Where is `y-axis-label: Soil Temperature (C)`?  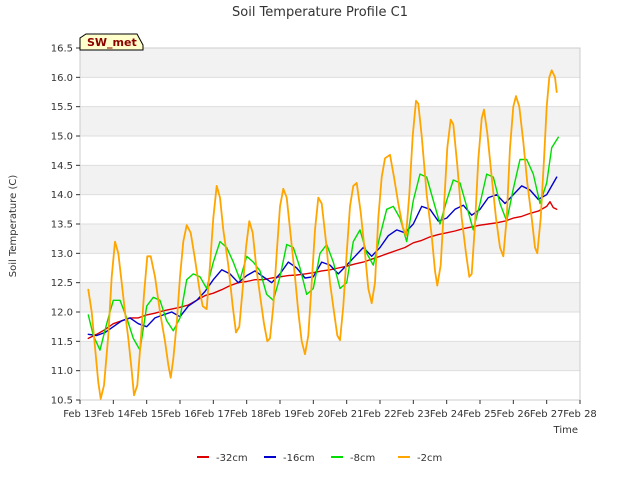 y-axis-label: Soil Temperature (C) is located at coordinates (13, 226).